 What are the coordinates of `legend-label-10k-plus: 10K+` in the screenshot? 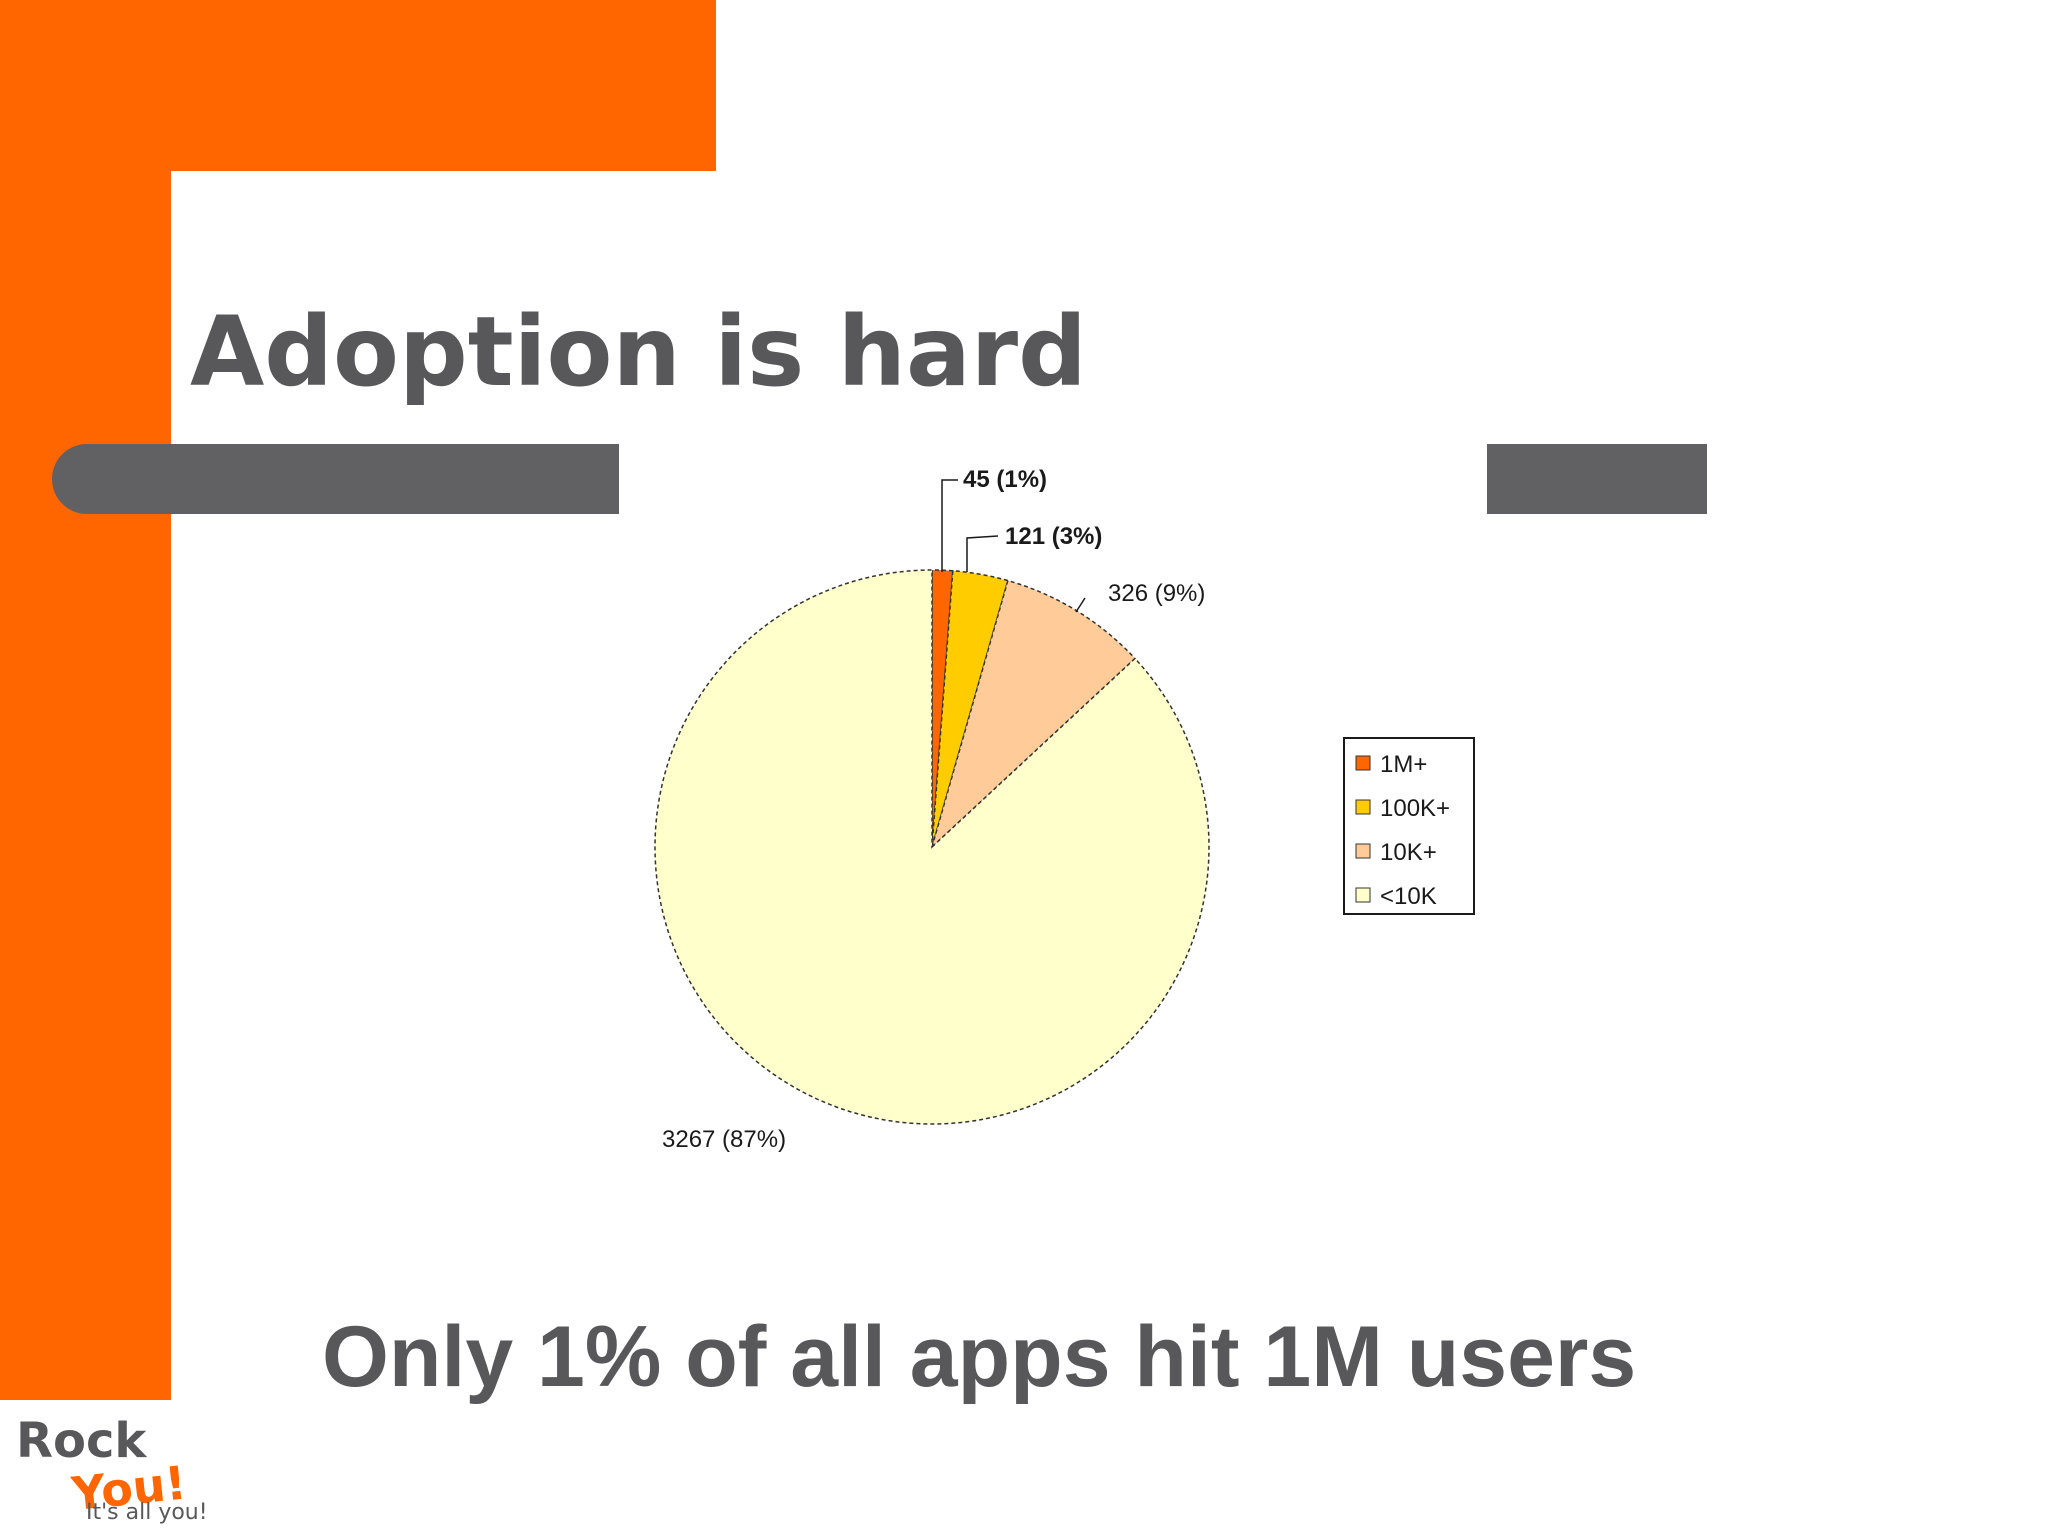 It's located at (1408, 852).